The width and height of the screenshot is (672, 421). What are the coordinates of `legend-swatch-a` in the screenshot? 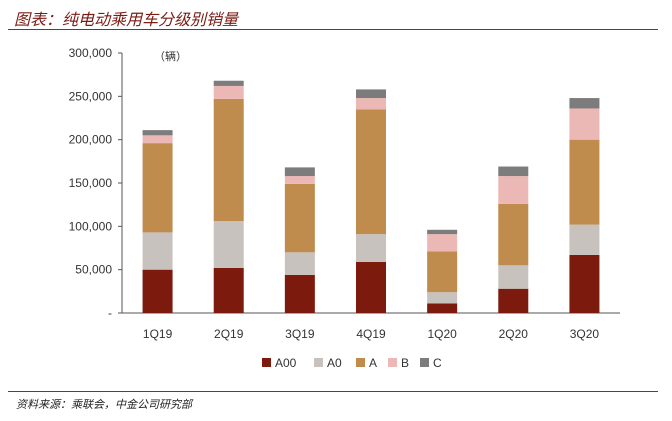 It's located at (360, 362).